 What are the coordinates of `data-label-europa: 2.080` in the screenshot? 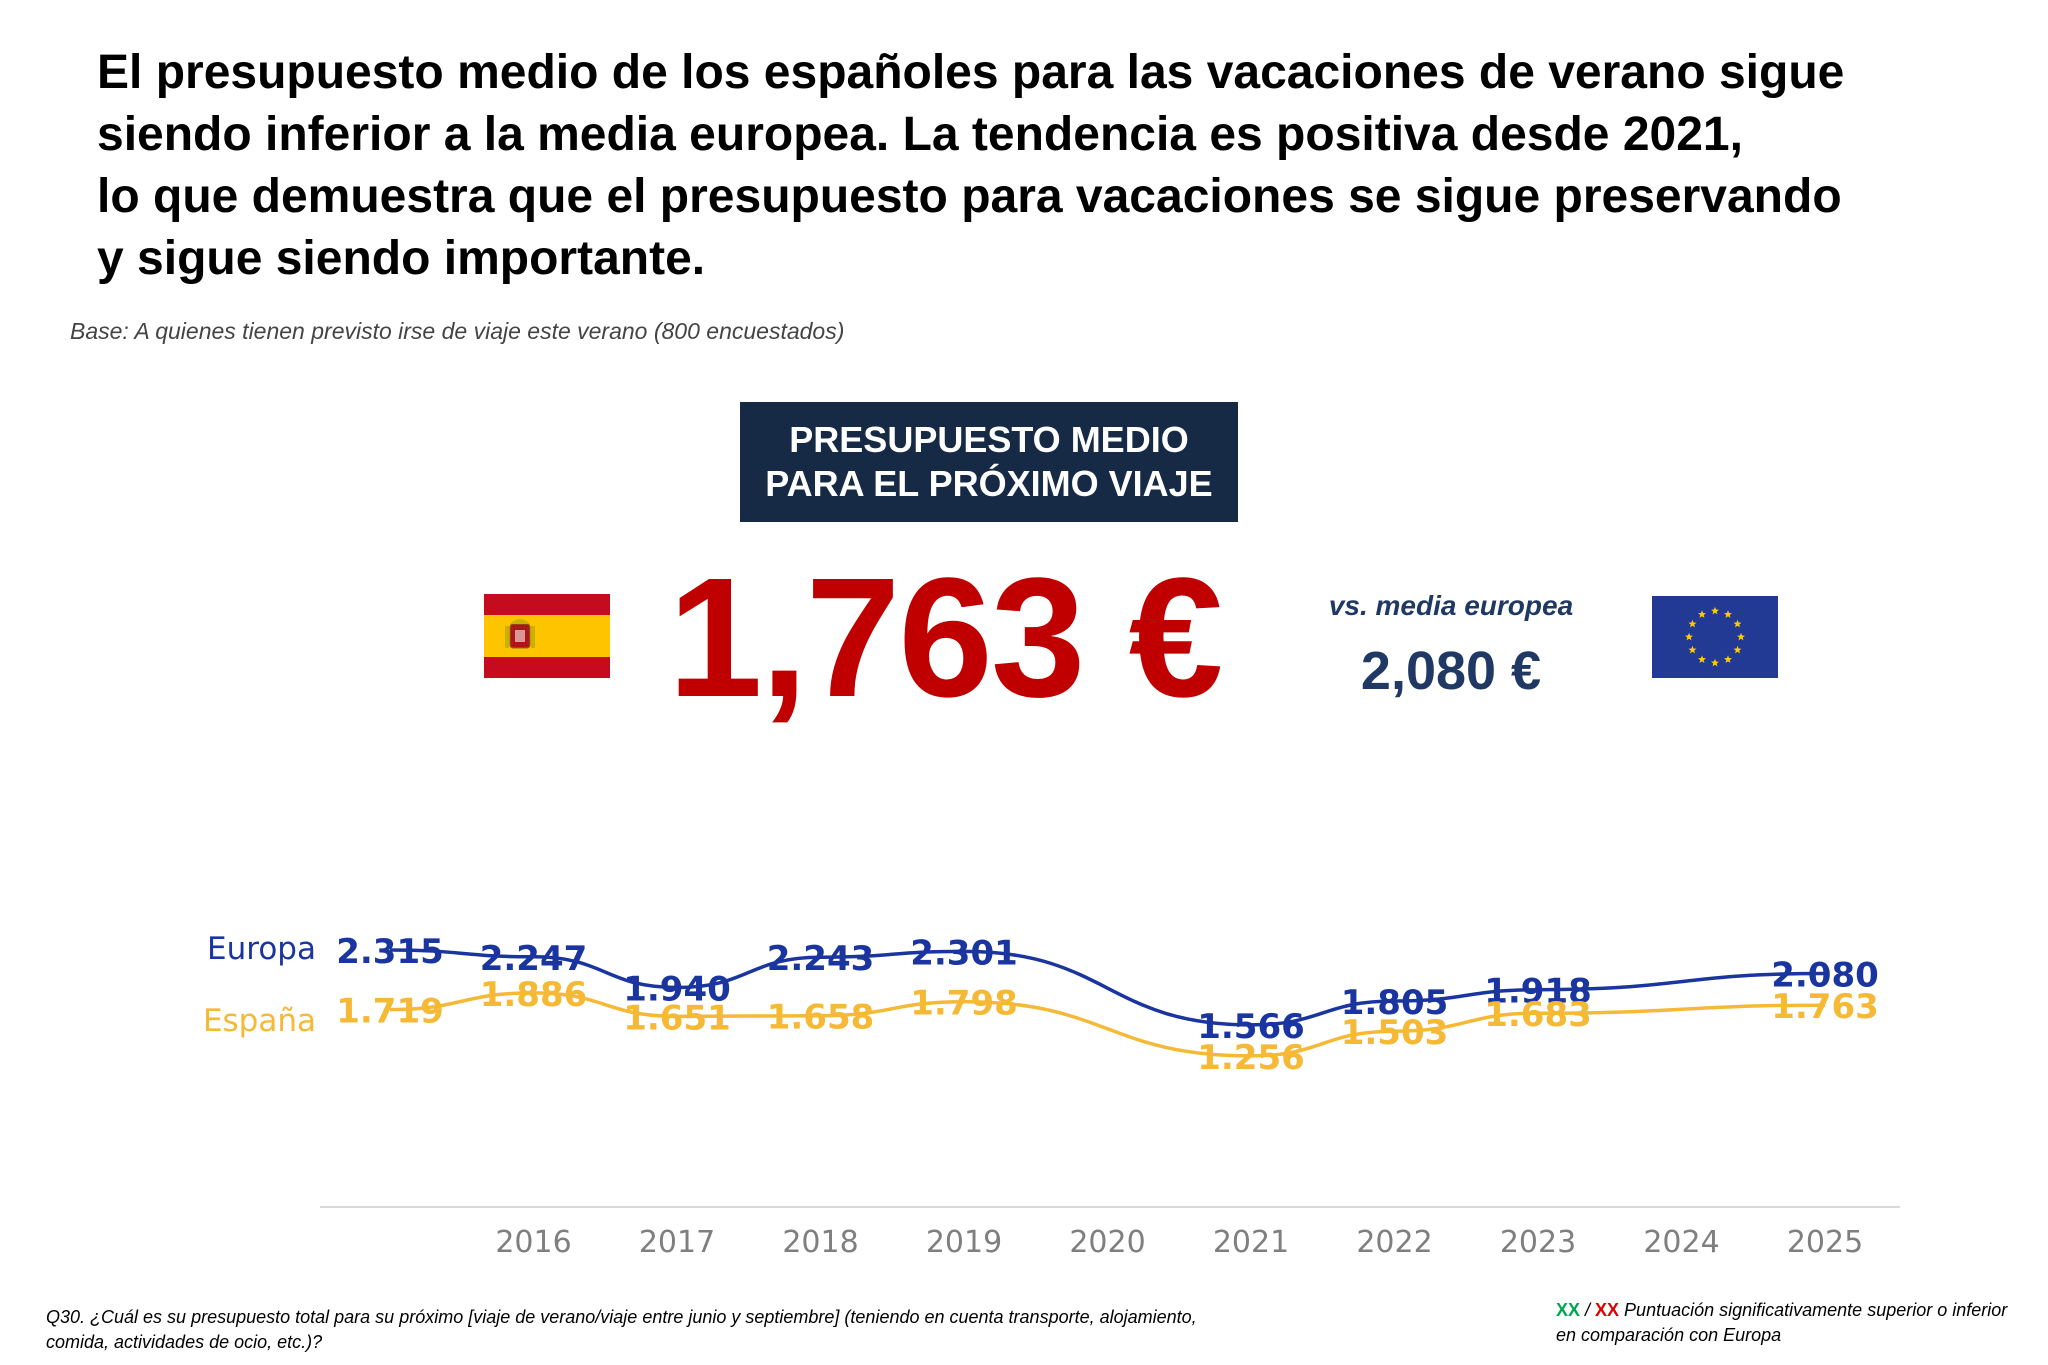 It's located at (1825, 976).